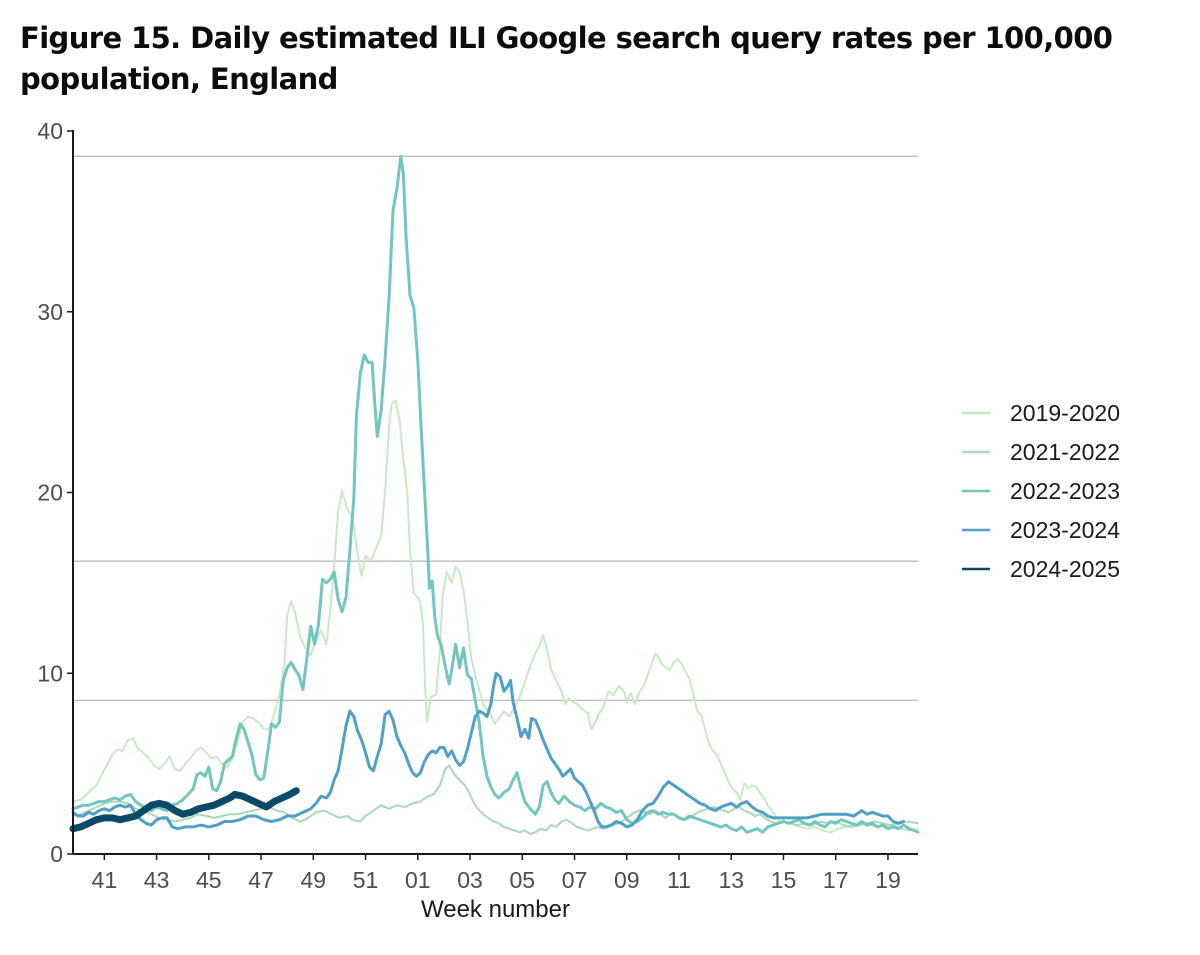 This screenshot has height=955, width=1200. Describe the element at coordinates (679, 880) in the screenshot. I see `x-tick-label: 11` at that location.